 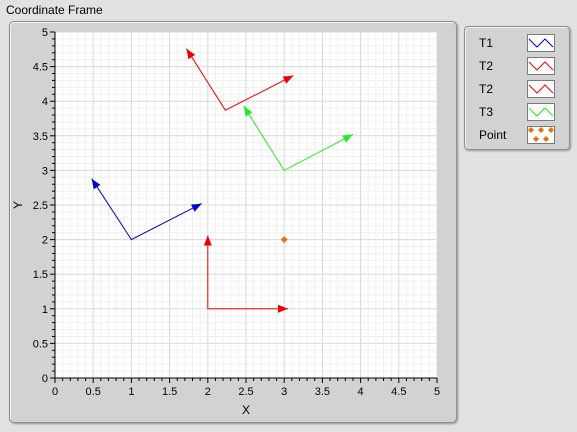 What do you see at coordinates (55, 392) in the screenshot?
I see `x-tick-label: 0` at bounding box center [55, 392].